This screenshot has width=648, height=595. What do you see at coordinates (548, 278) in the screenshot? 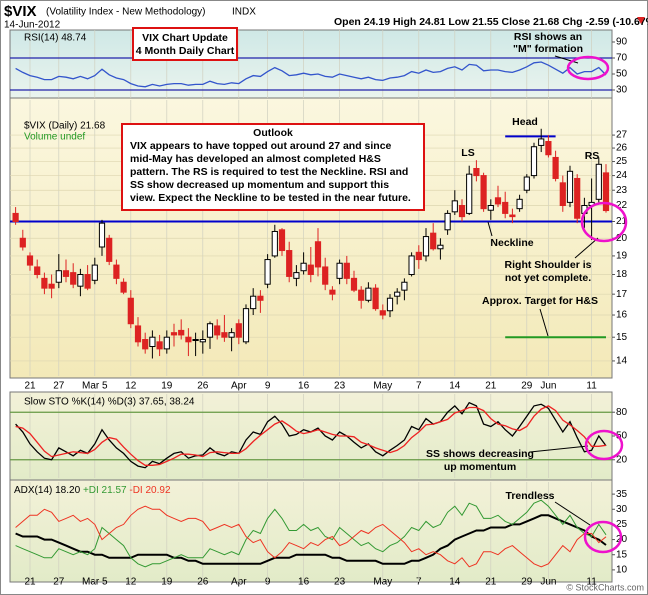
I see `annotation: not yet complete.` at bounding box center [548, 278].